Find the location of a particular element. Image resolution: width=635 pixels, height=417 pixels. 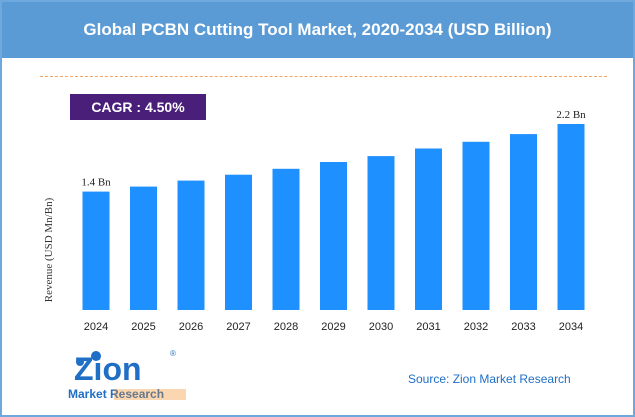

data-label-2024: 1.4 Bn is located at coordinates (96, 183).